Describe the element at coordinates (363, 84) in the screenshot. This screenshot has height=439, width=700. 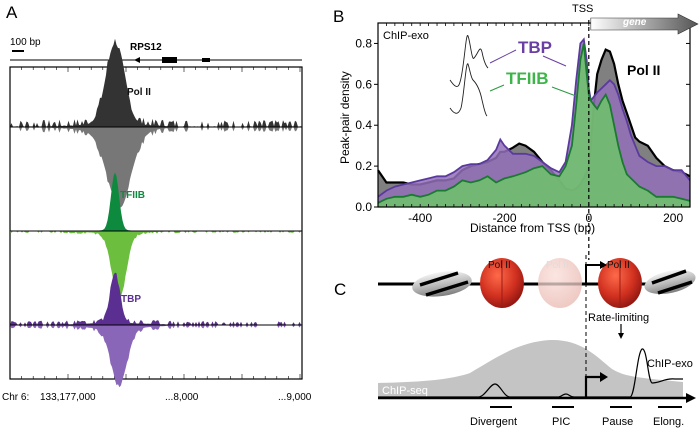
I see `y-tick-label: 0.6` at that location.